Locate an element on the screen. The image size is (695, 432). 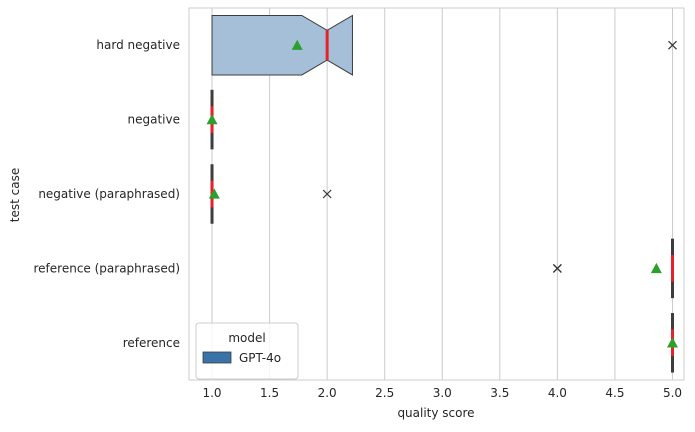
x-tick-label: 3.5 is located at coordinates (499, 393).